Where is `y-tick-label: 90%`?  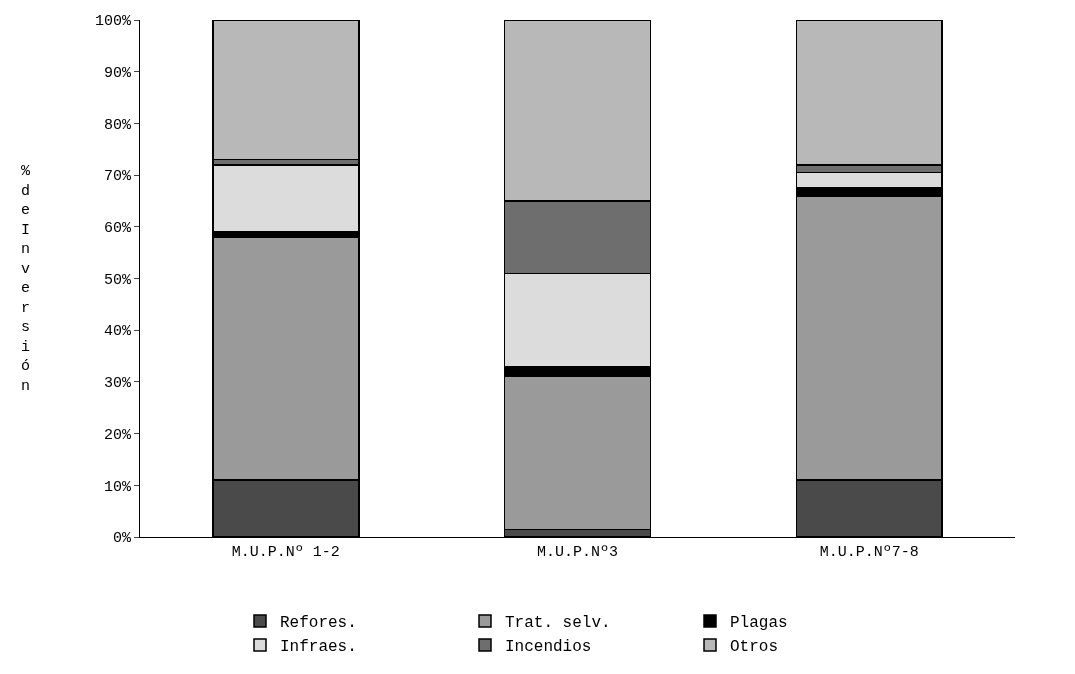
y-tick-label: 90% is located at coordinates (117, 73).